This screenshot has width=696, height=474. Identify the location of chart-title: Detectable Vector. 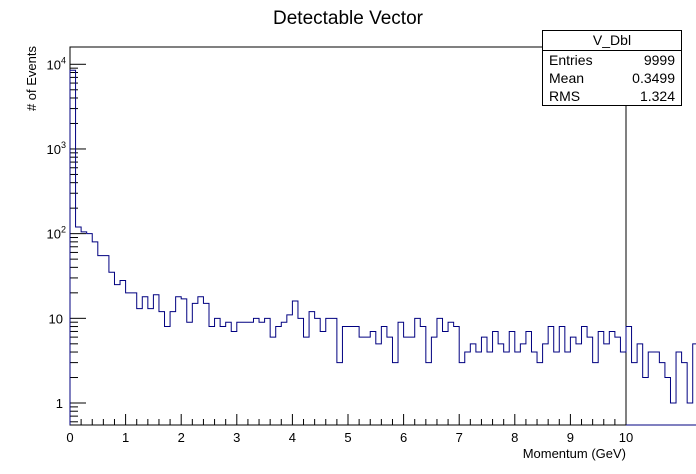
(348, 18).